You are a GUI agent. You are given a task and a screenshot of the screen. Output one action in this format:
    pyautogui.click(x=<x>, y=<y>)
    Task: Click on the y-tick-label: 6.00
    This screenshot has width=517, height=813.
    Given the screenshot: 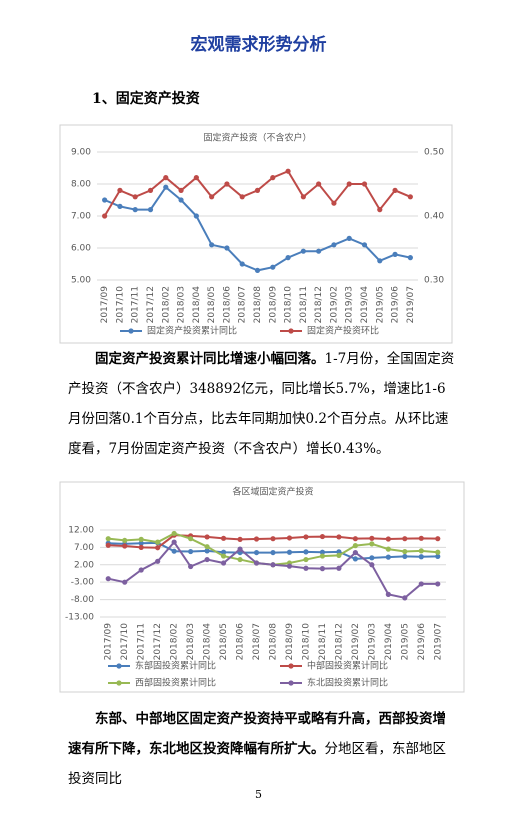 What is the action you would take?
    pyautogui.click(x=81, y=249)
    